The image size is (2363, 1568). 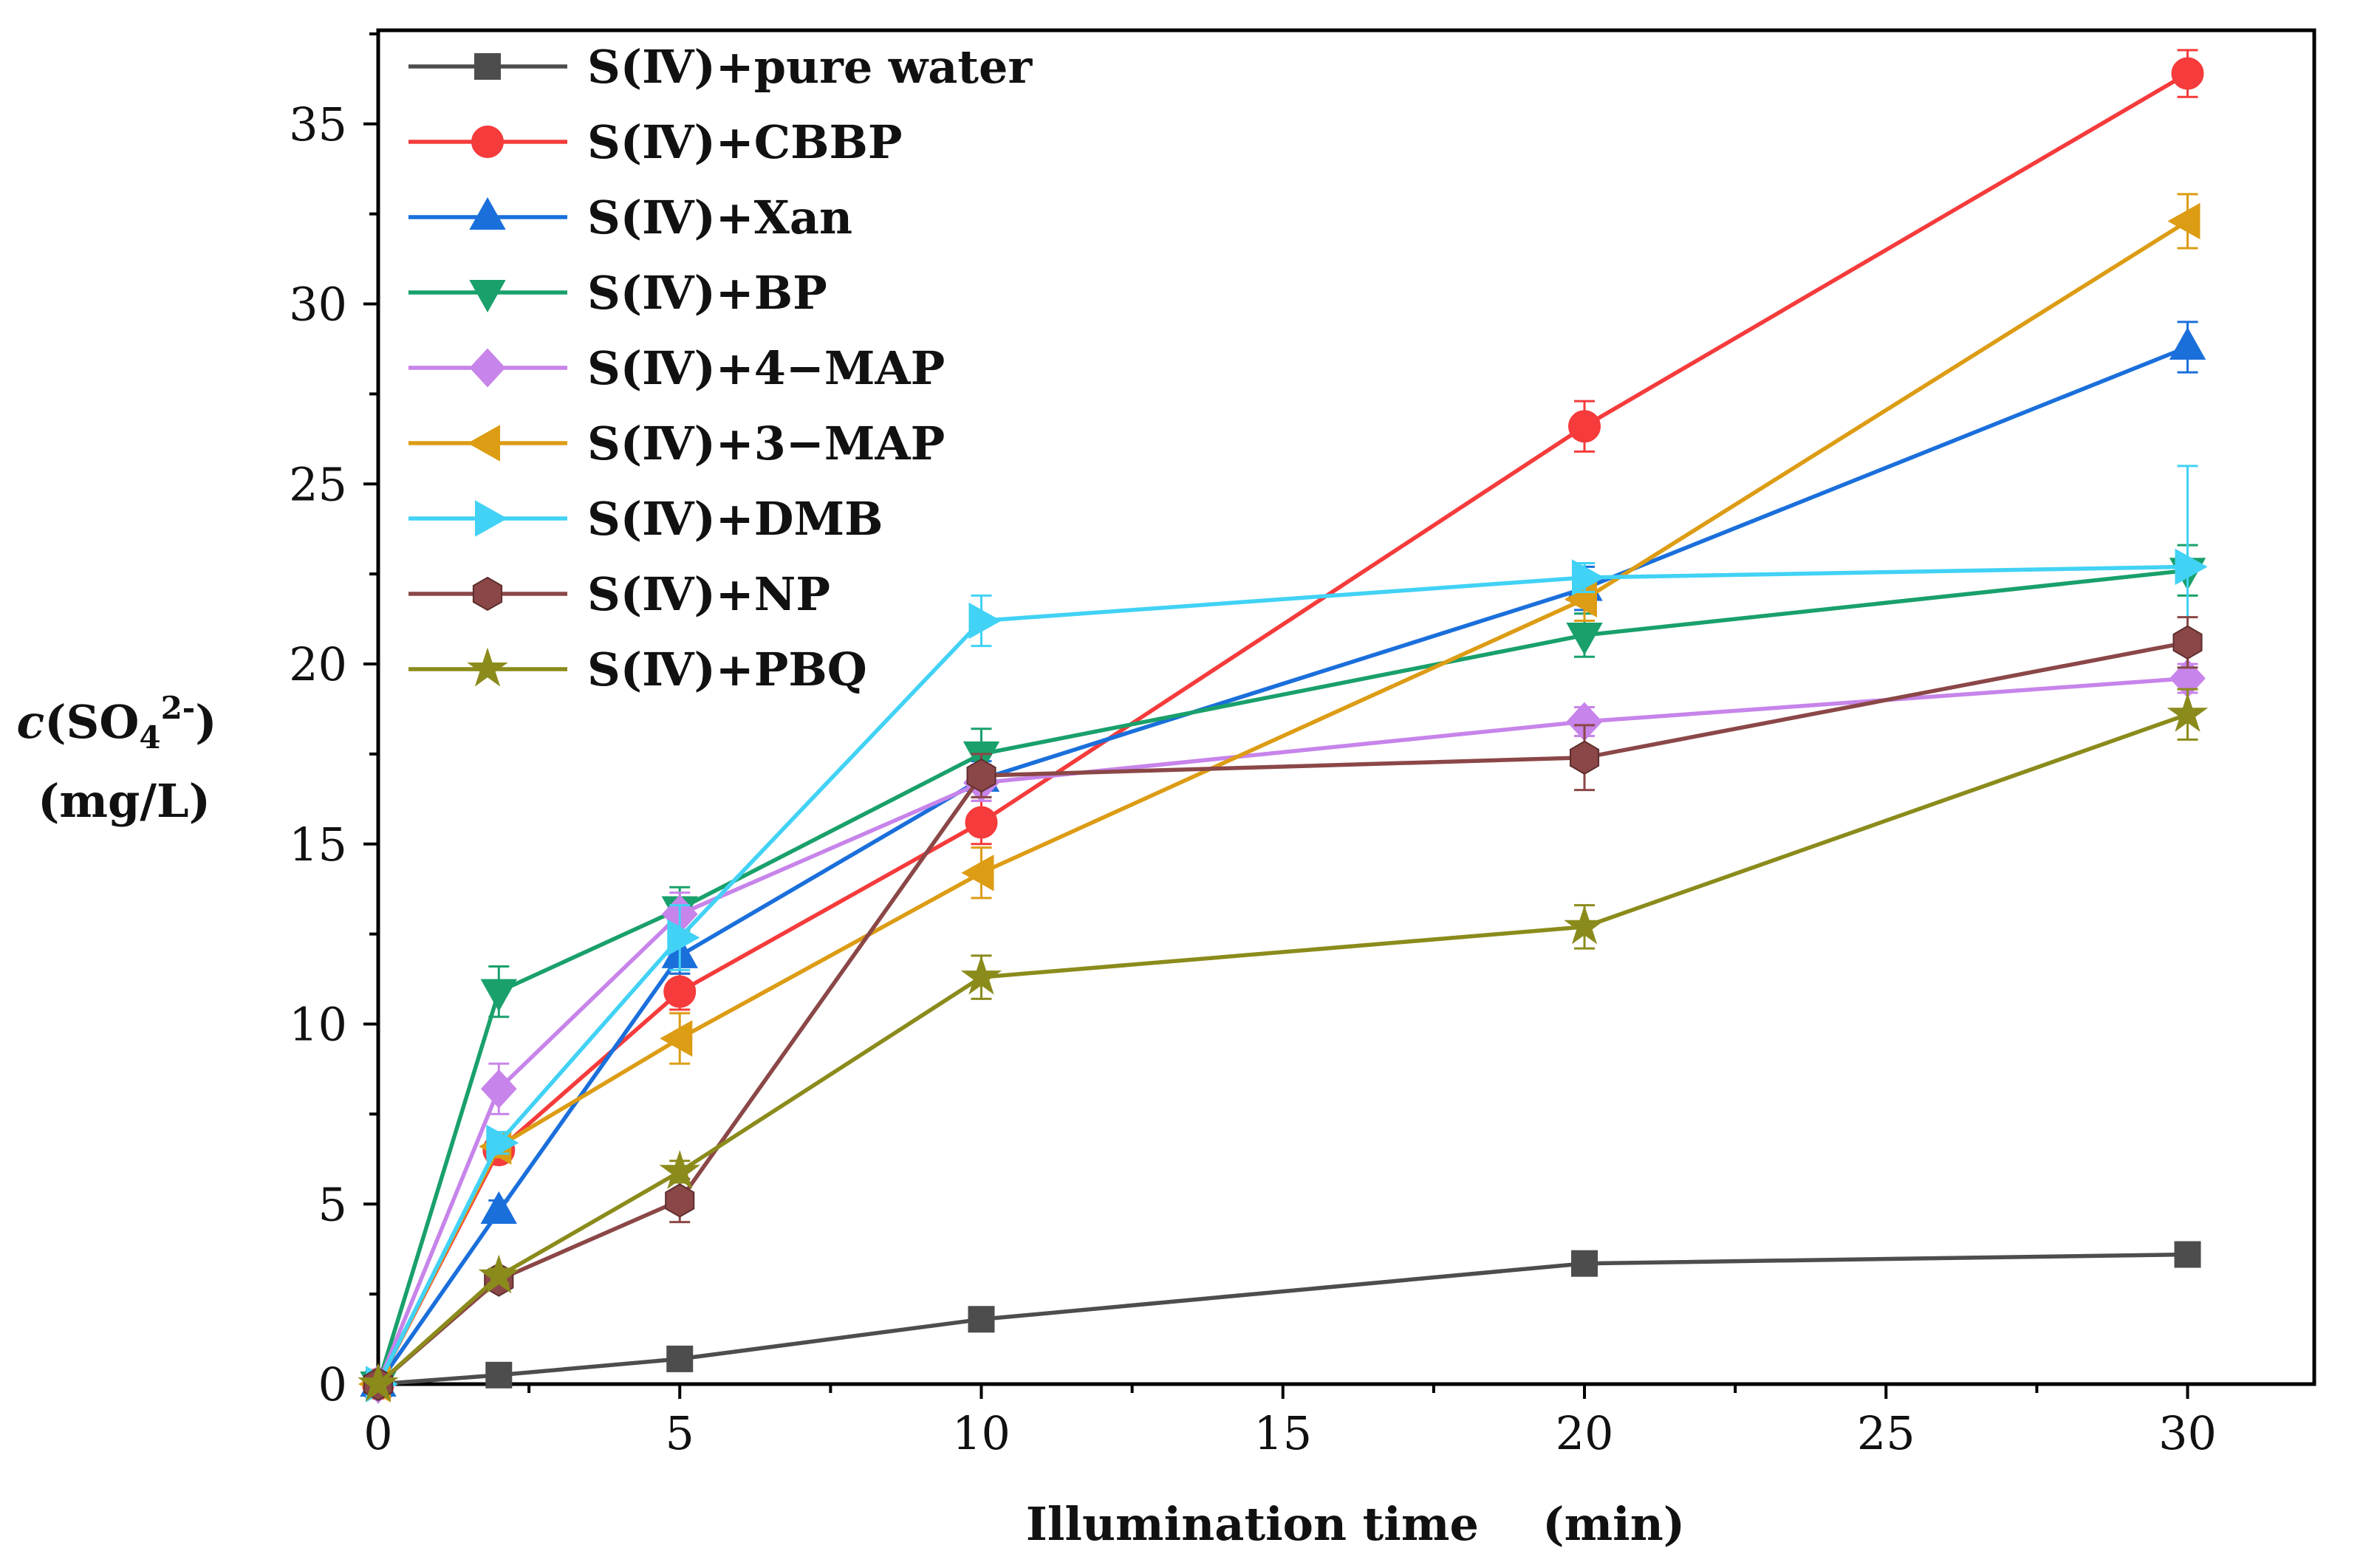 I want to click on legend-item: S(Ⅳ)+BP, so click(x=617, y=293).